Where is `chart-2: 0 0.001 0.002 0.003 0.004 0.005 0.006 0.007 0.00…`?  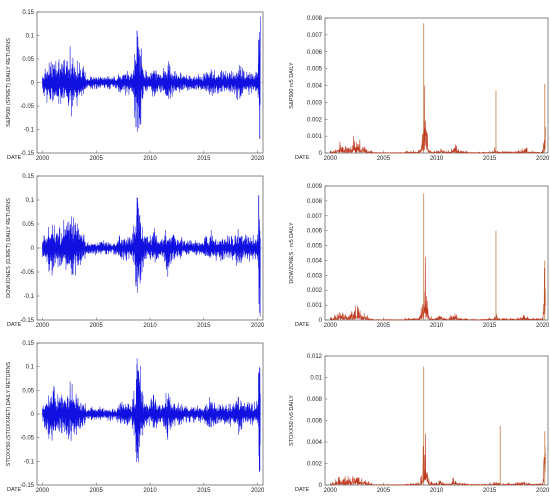 chart-2: 0 0.001 0.002 0.003 0.004 0.005 0.006 0.007 0.00… is located at coordinates (419, 89).